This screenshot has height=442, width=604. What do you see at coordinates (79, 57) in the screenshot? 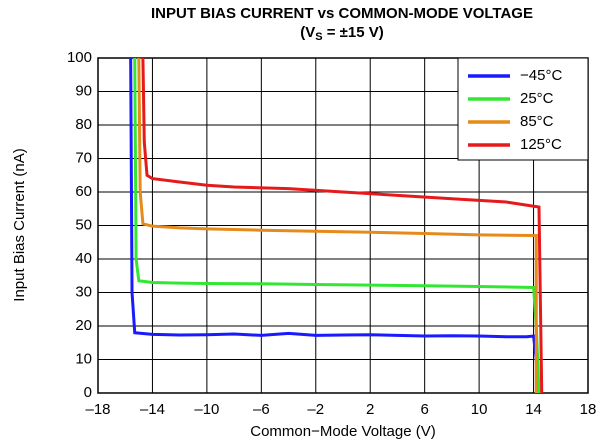
I see `y-tick-label: 100` at bounding box center [79, 57].